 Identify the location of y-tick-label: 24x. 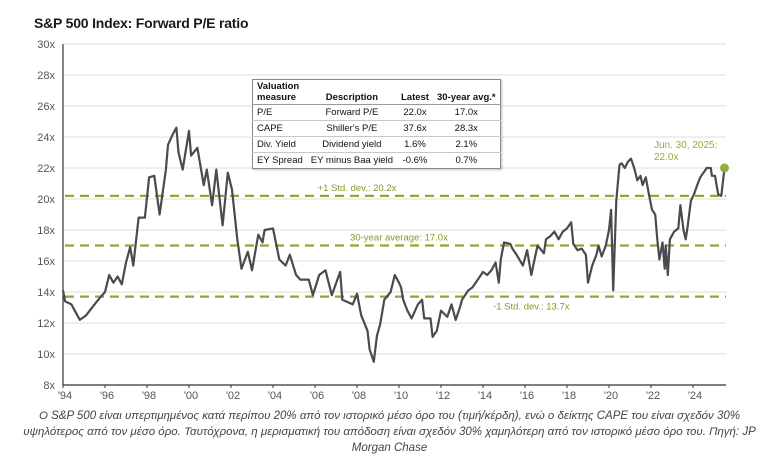
(46, 138).